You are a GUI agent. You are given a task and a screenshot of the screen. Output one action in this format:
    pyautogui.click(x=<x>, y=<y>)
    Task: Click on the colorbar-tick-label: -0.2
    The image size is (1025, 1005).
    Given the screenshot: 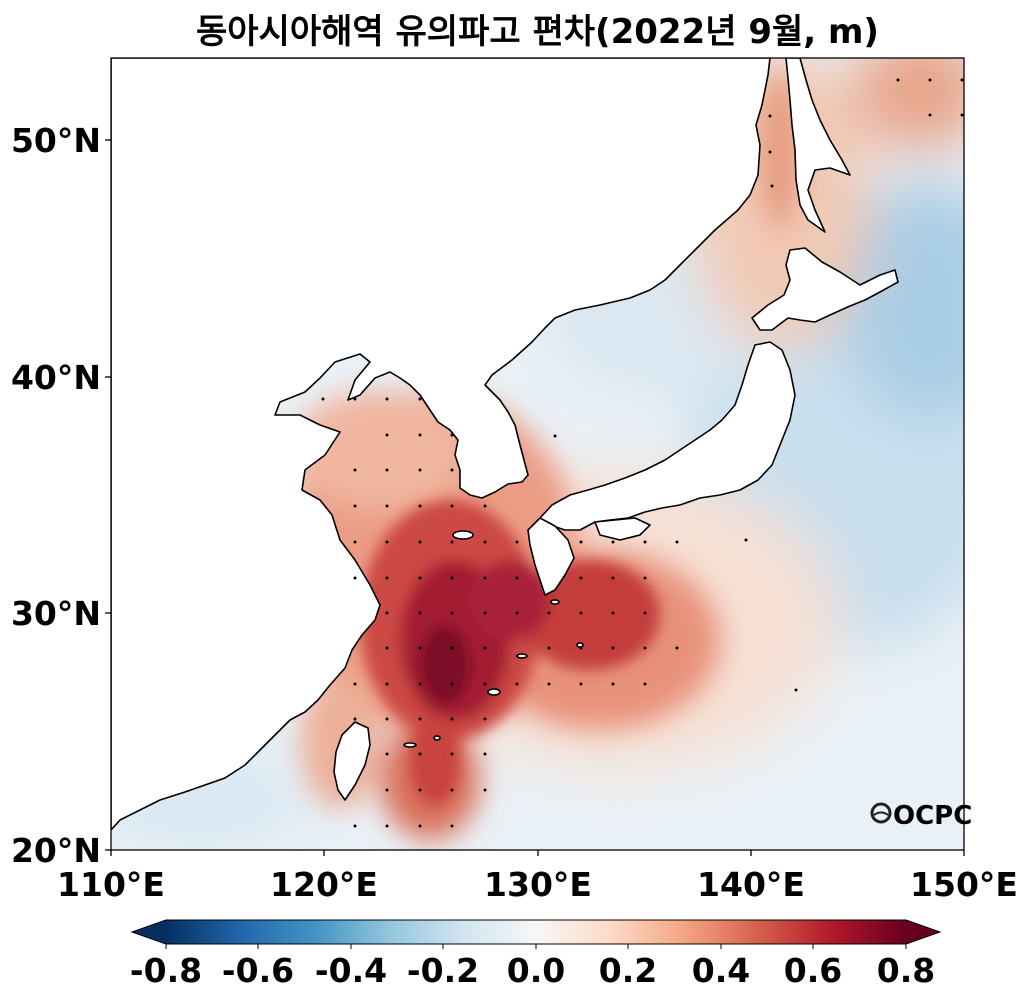 What is the action you would take?
    pyautogui.click(x=443, y=970)
    